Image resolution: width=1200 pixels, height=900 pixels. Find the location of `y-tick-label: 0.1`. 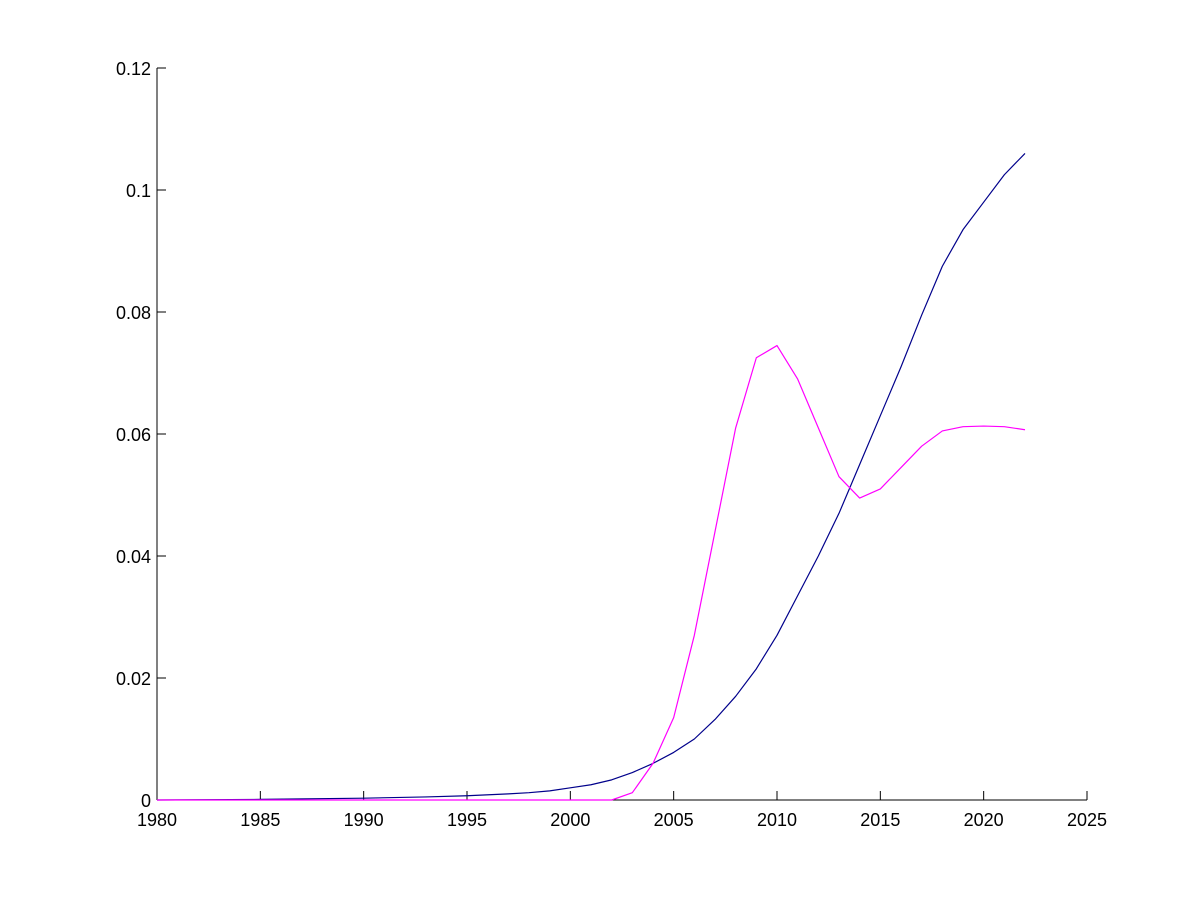

y-tick-label: 0.1 is located at coordinates (138, 191).